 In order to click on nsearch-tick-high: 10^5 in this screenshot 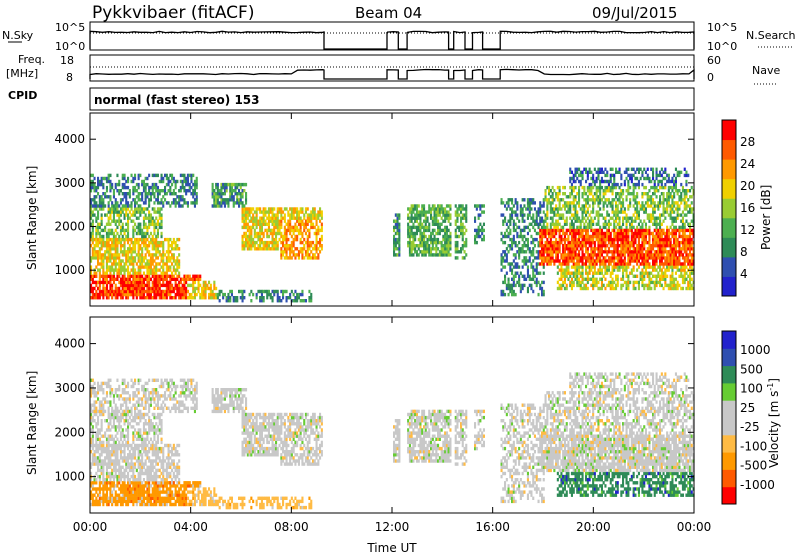, I will do `click(722, 27)`.